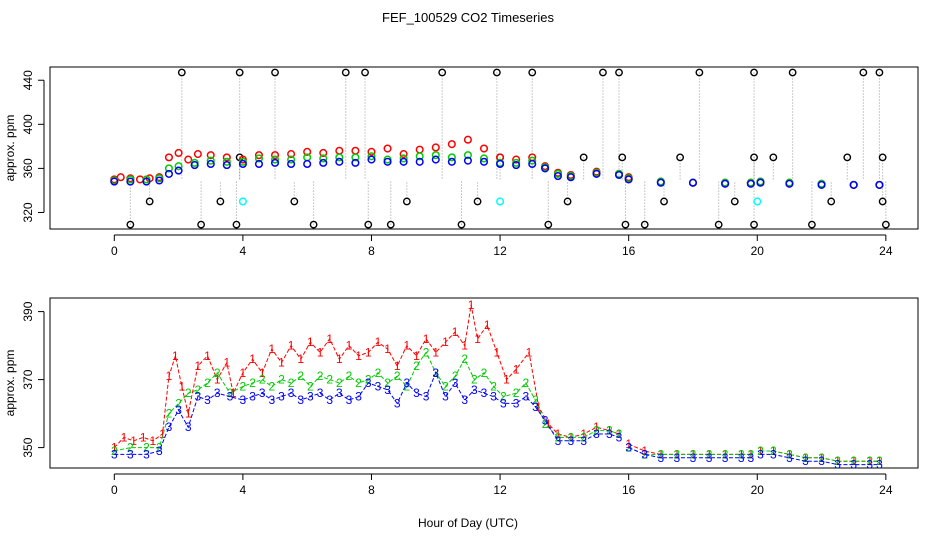  Describe the element at coordinates (10, 383) in the screenshot. I see `p1-y-axis-title: approx. ppm` at that location.